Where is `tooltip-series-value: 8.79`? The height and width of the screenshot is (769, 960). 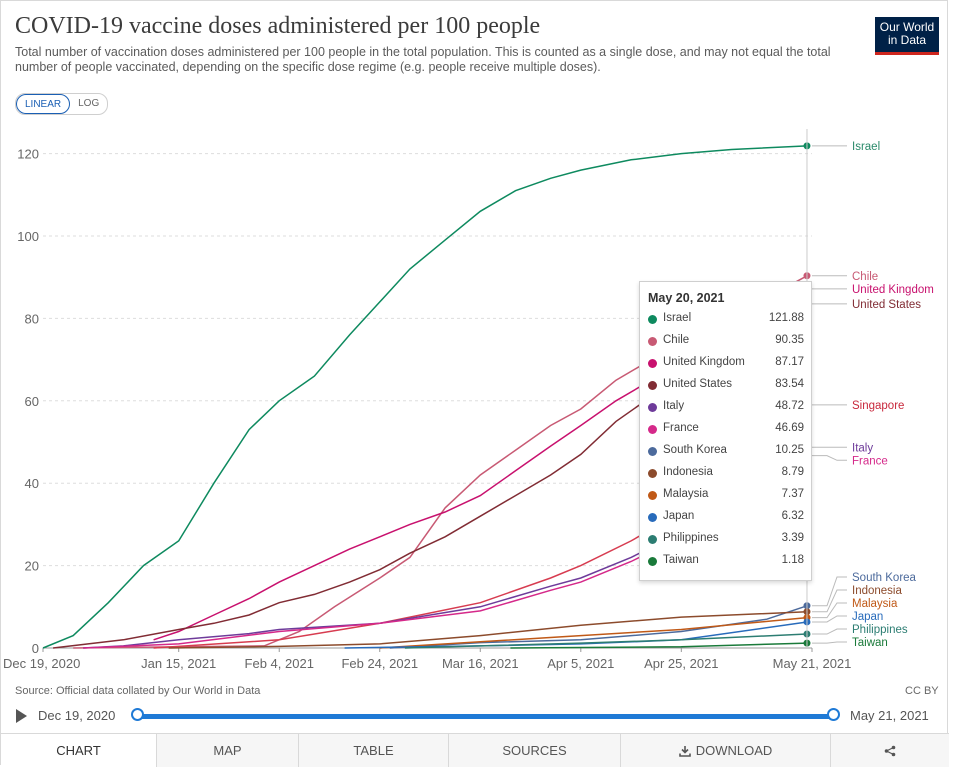 tooltip-series-value: 8.79 is located at coordinates (792, 472).